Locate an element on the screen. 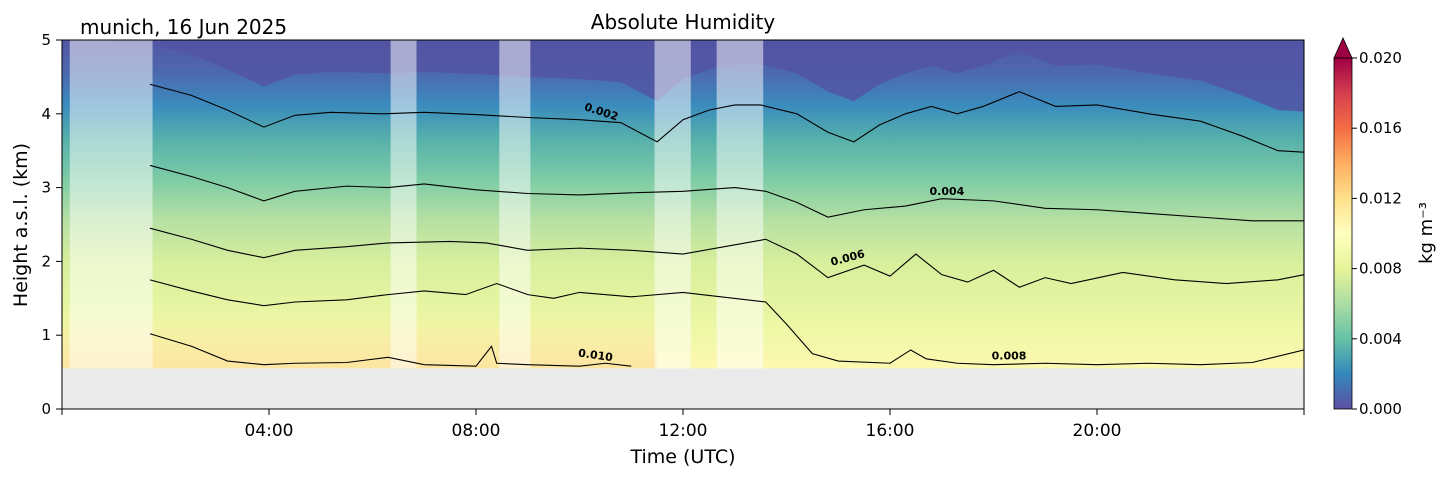 The image size is (1454, 478). moist-surface-layer is located at coordinates (360, 341).